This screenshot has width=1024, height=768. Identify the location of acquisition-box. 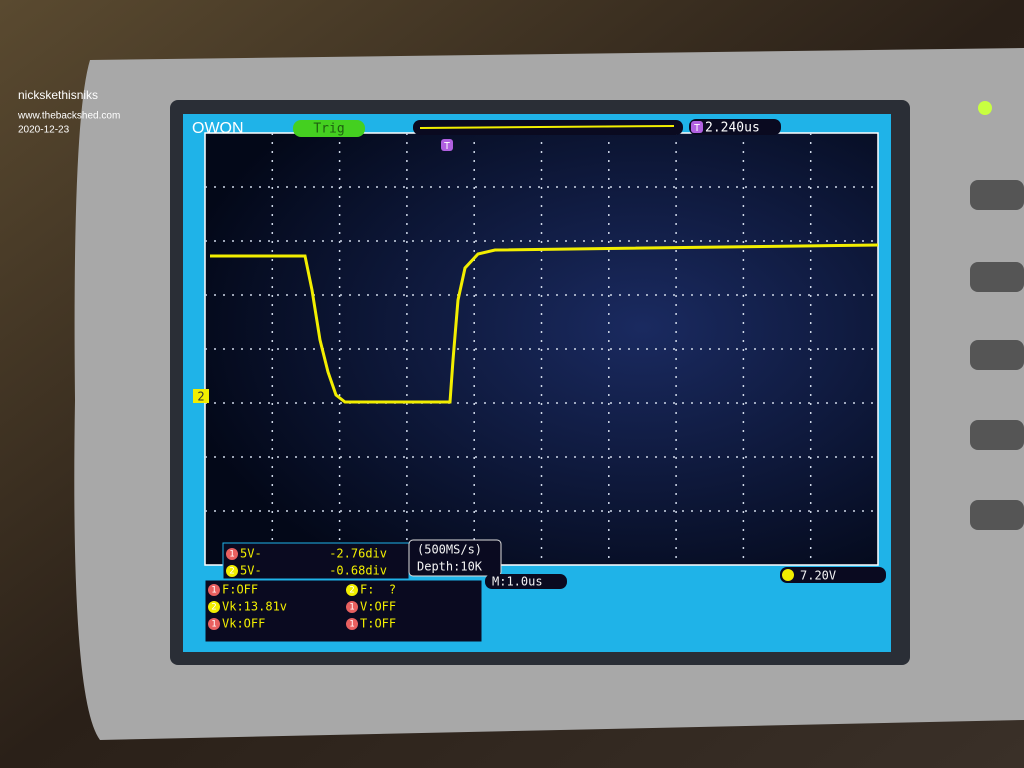
(455, 558).